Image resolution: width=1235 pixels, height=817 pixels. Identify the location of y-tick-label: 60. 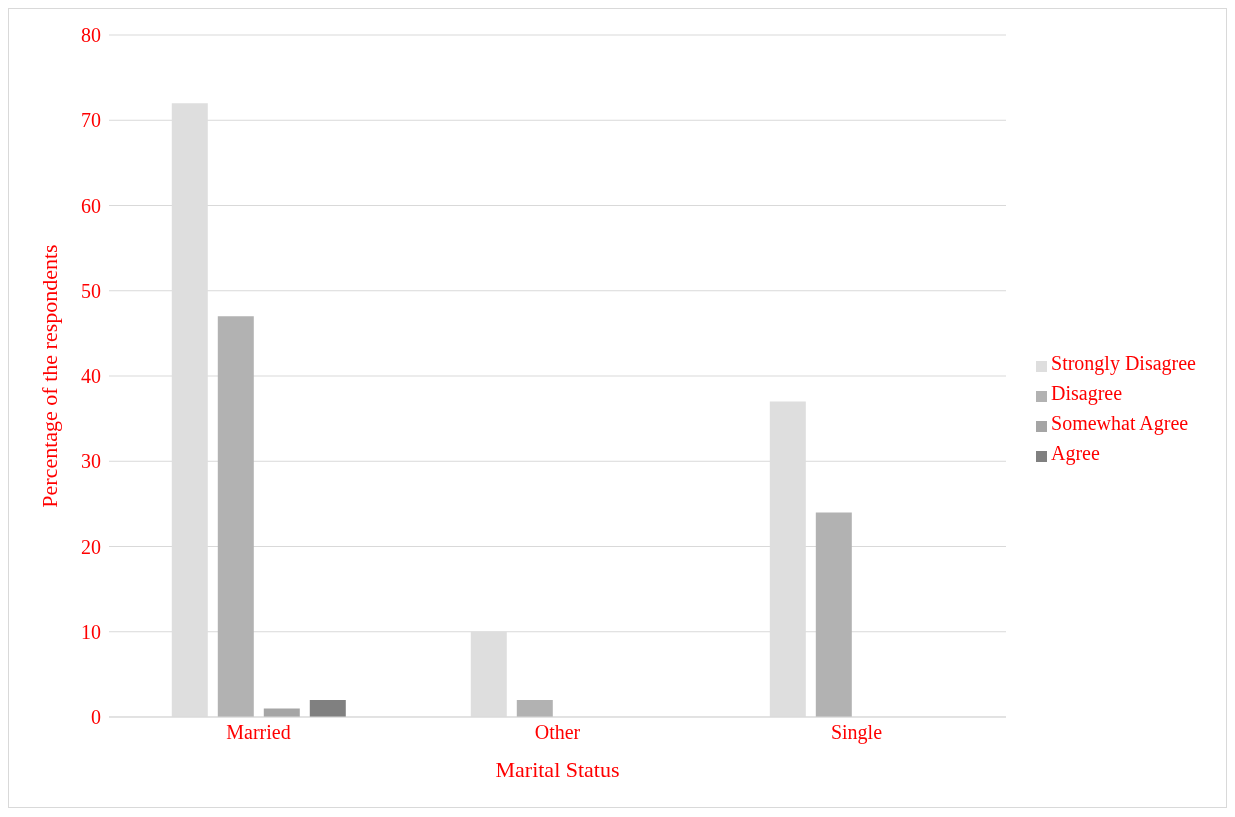
(91, 205).